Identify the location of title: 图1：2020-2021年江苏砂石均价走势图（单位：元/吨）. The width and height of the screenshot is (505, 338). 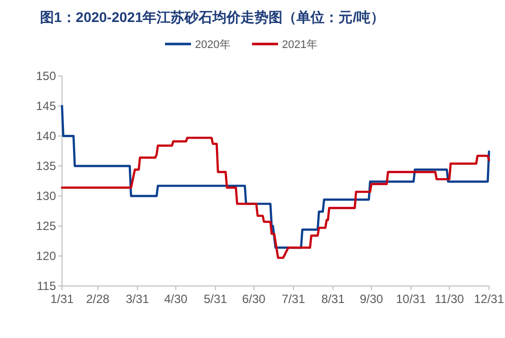
(212, 17).